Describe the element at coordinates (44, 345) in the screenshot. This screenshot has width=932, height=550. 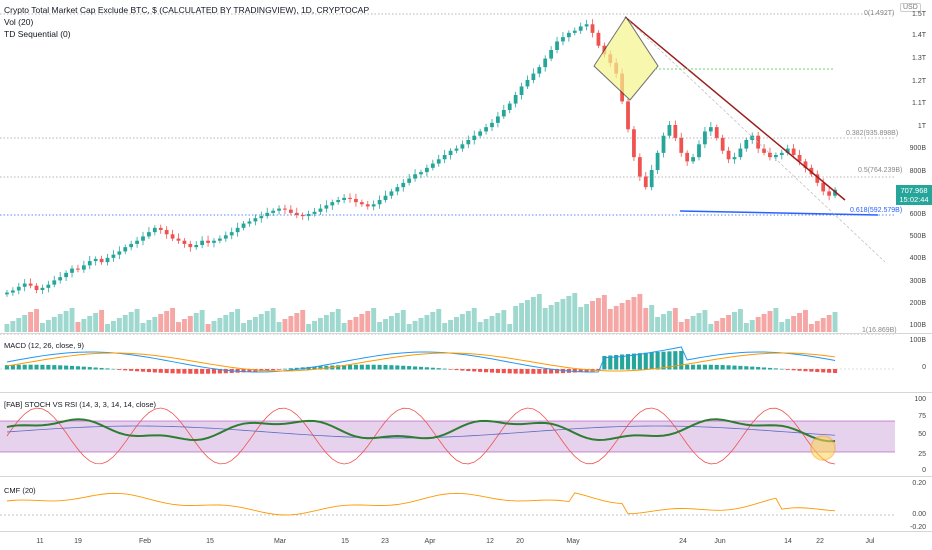
I see `macd-label: MACD (12, 26, close, 9)` at that location.